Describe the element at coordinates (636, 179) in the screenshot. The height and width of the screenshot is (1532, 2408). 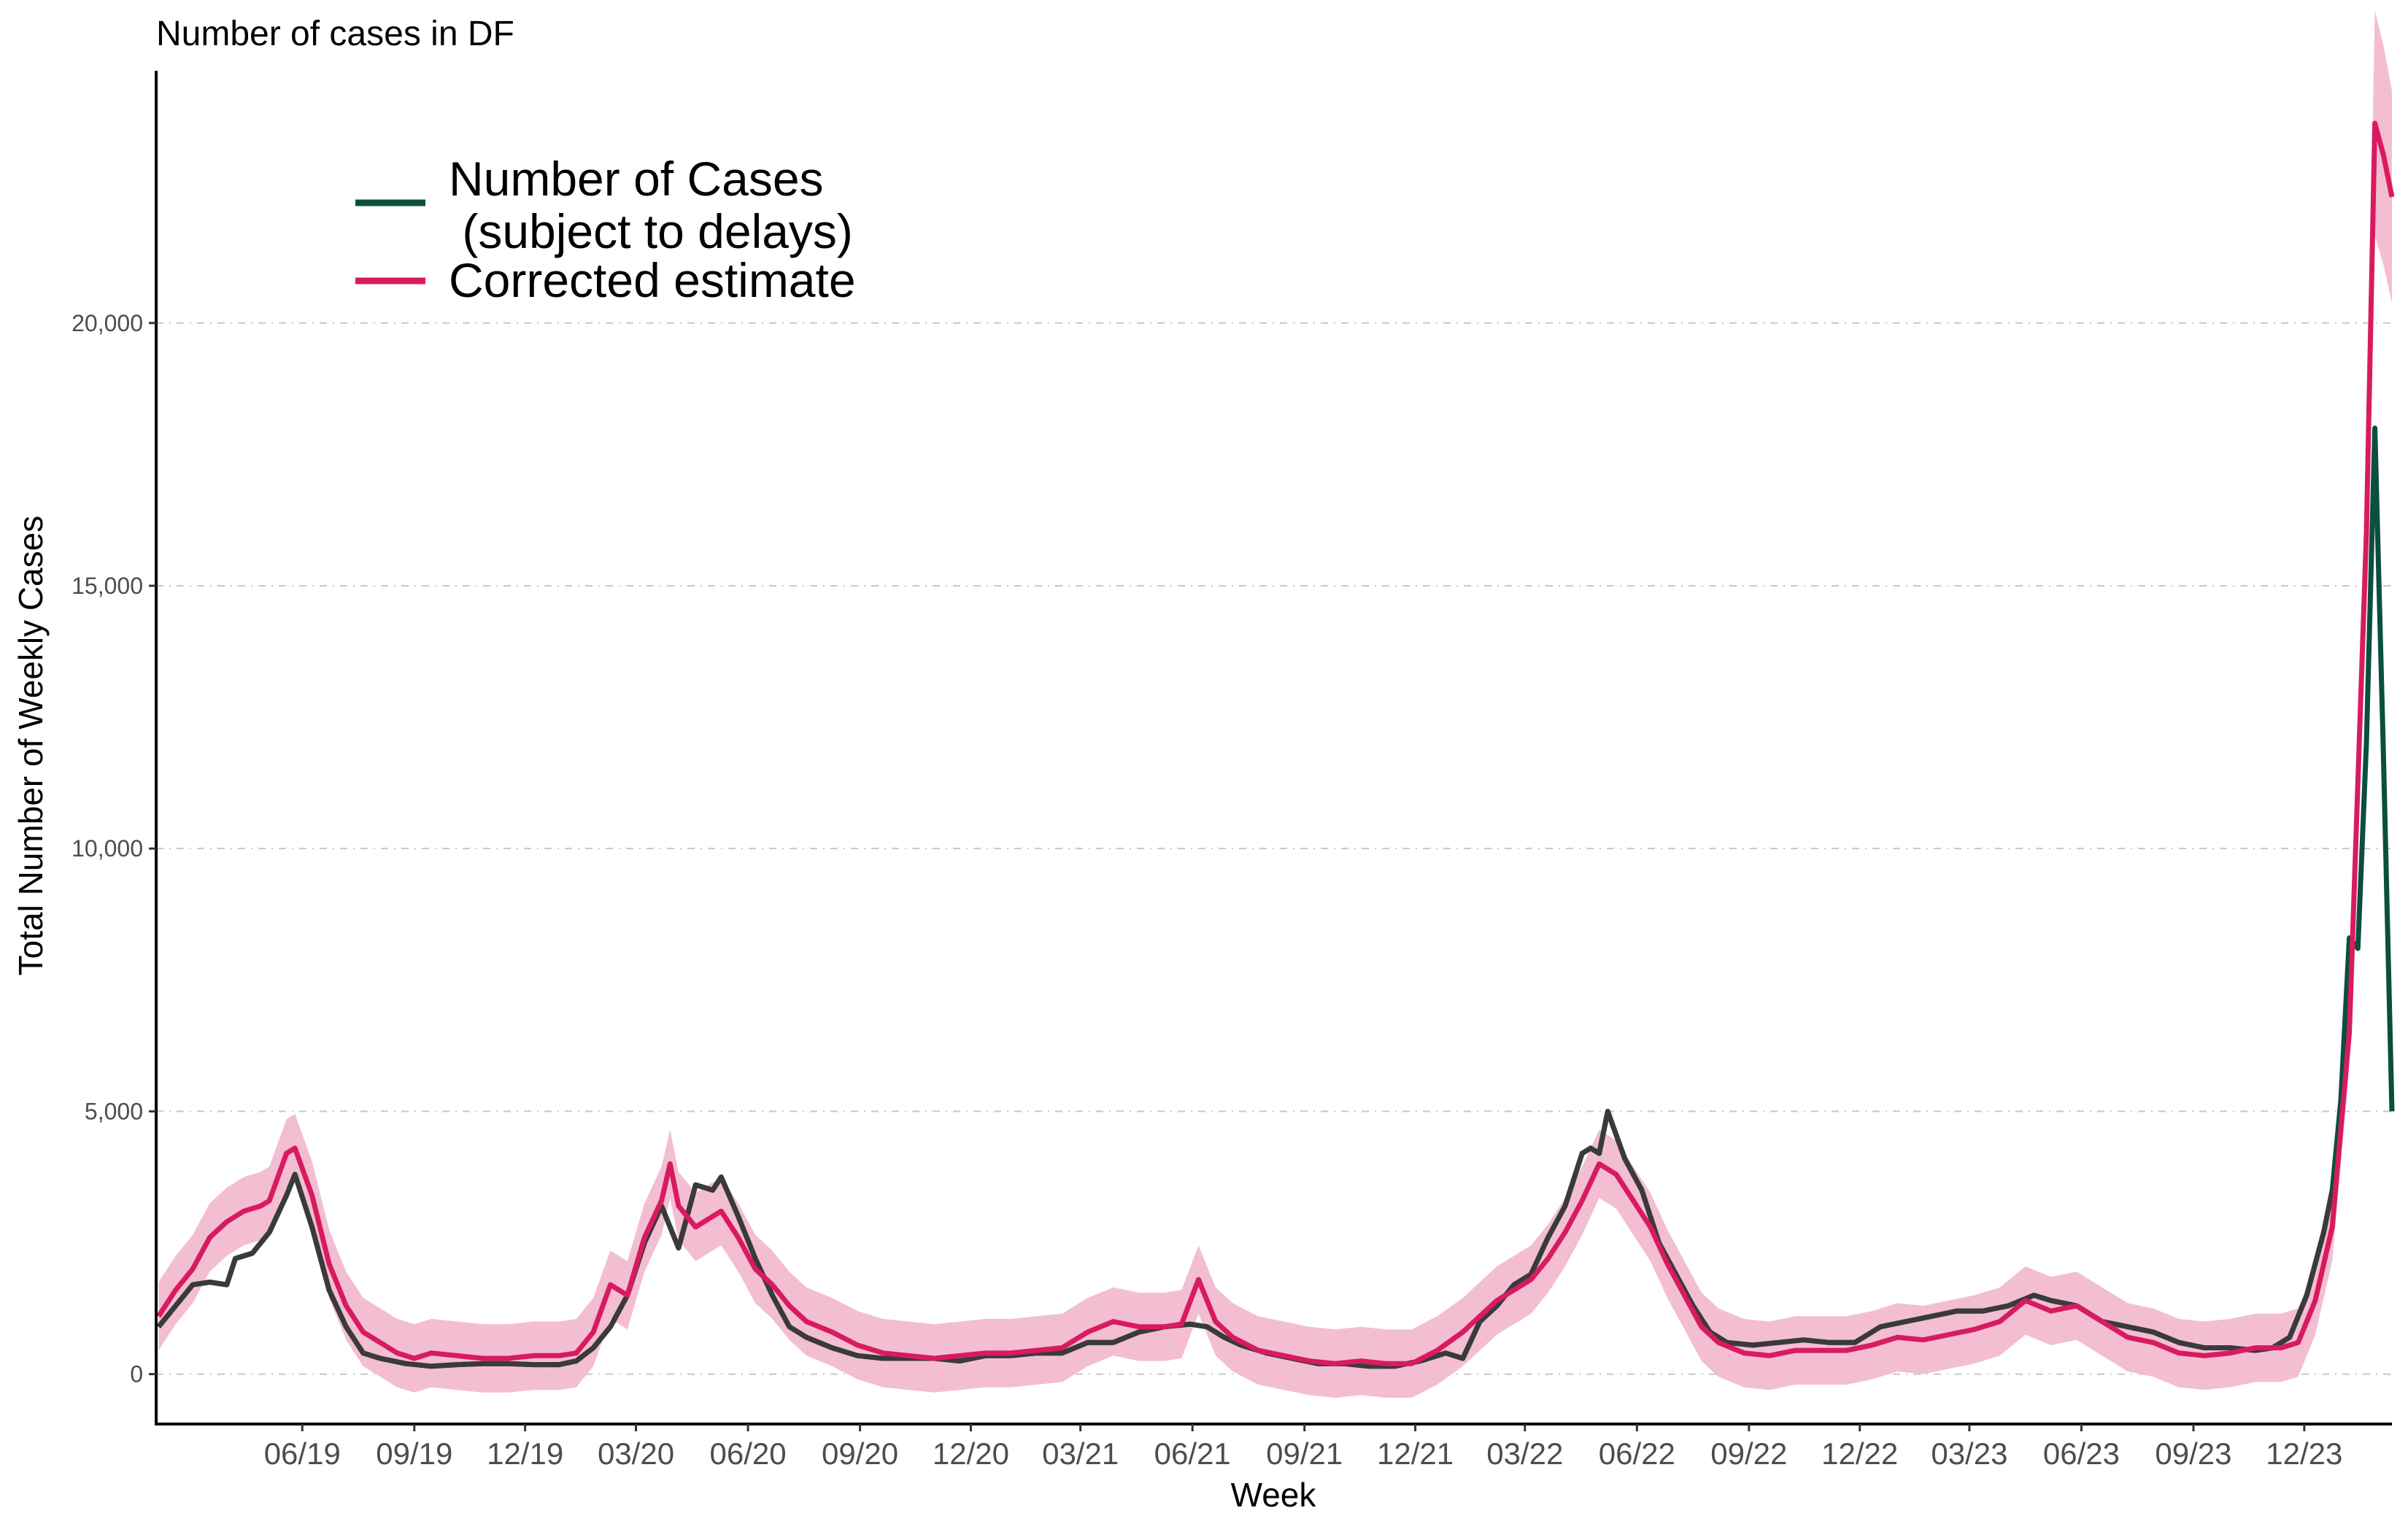
I see `legend-label-observed-line1: Number of Cases` at that location.